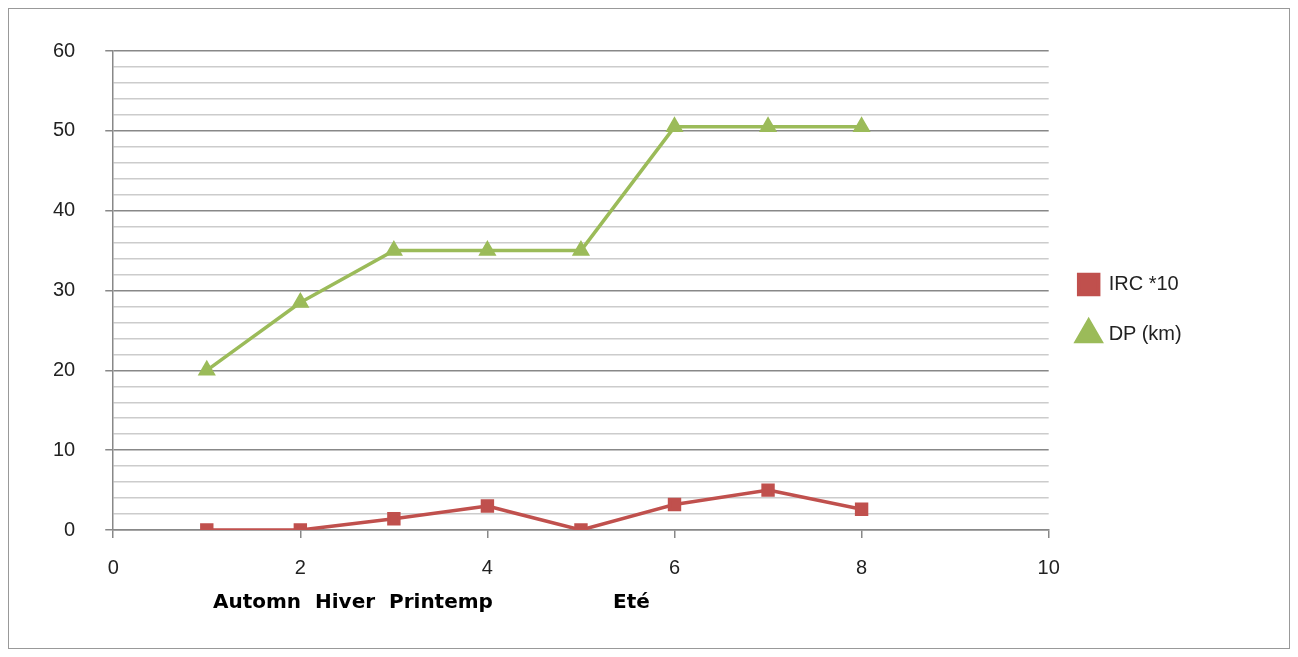  Describe the element at coordinates (64, 209) in the screenshot. I see `y-tick-label: 40` at that location.